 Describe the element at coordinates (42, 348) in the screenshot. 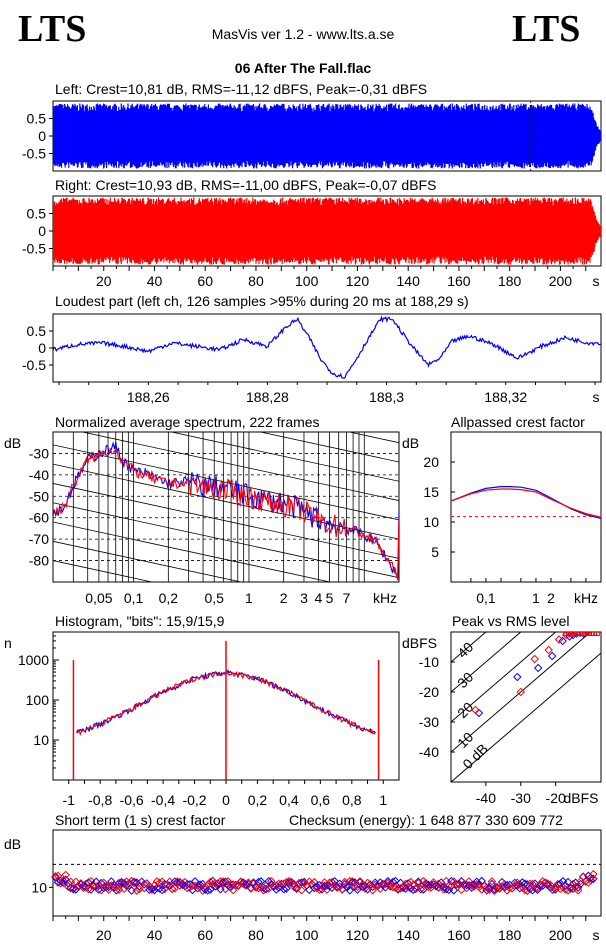

I see `loudest-ytick-label: 0` at that location.